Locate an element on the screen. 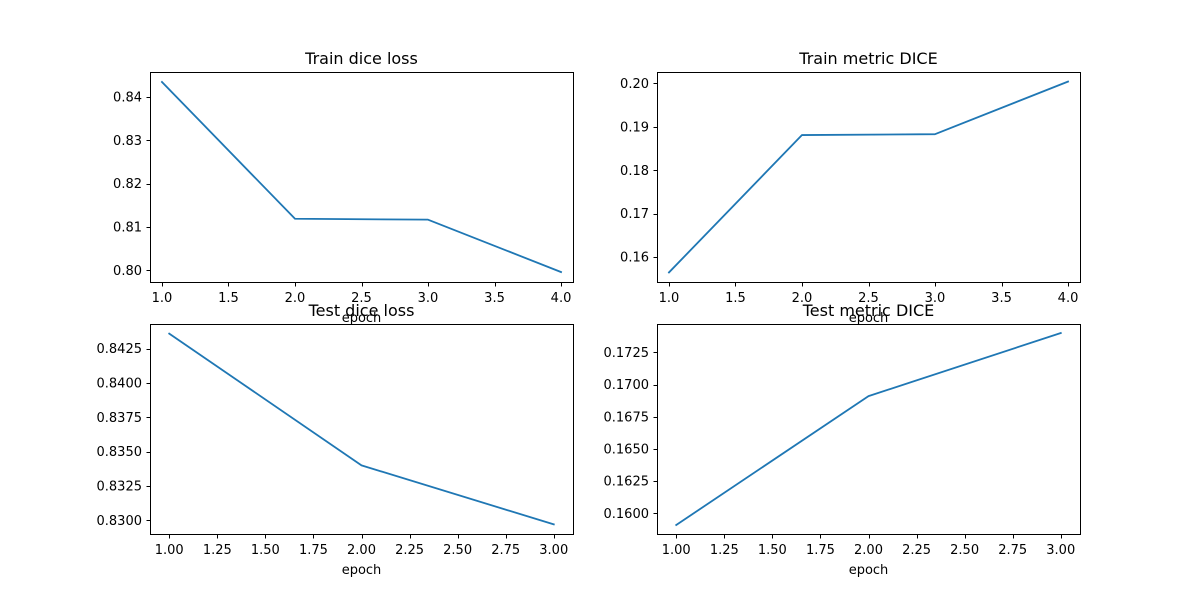  chart-title: Test dice loss is located at coordinates (361, 310).